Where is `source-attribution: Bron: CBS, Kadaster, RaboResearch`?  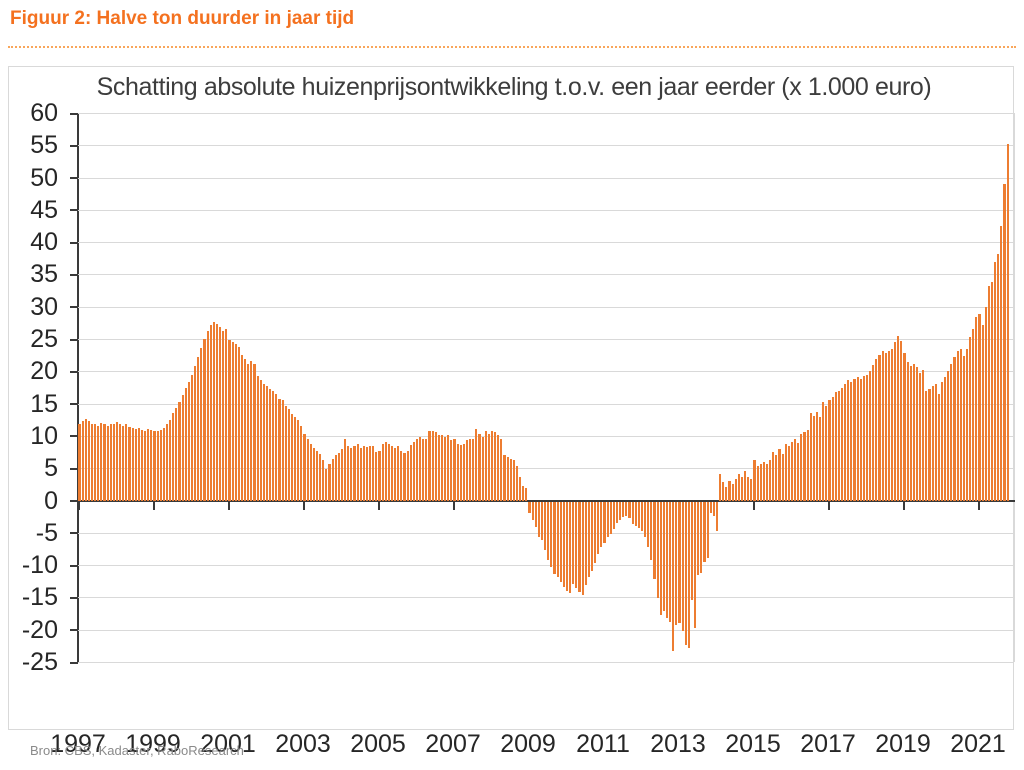
source-attribution: Bron: CBS, Kadaster, RaboResearch is located at coordinates (137, 750).